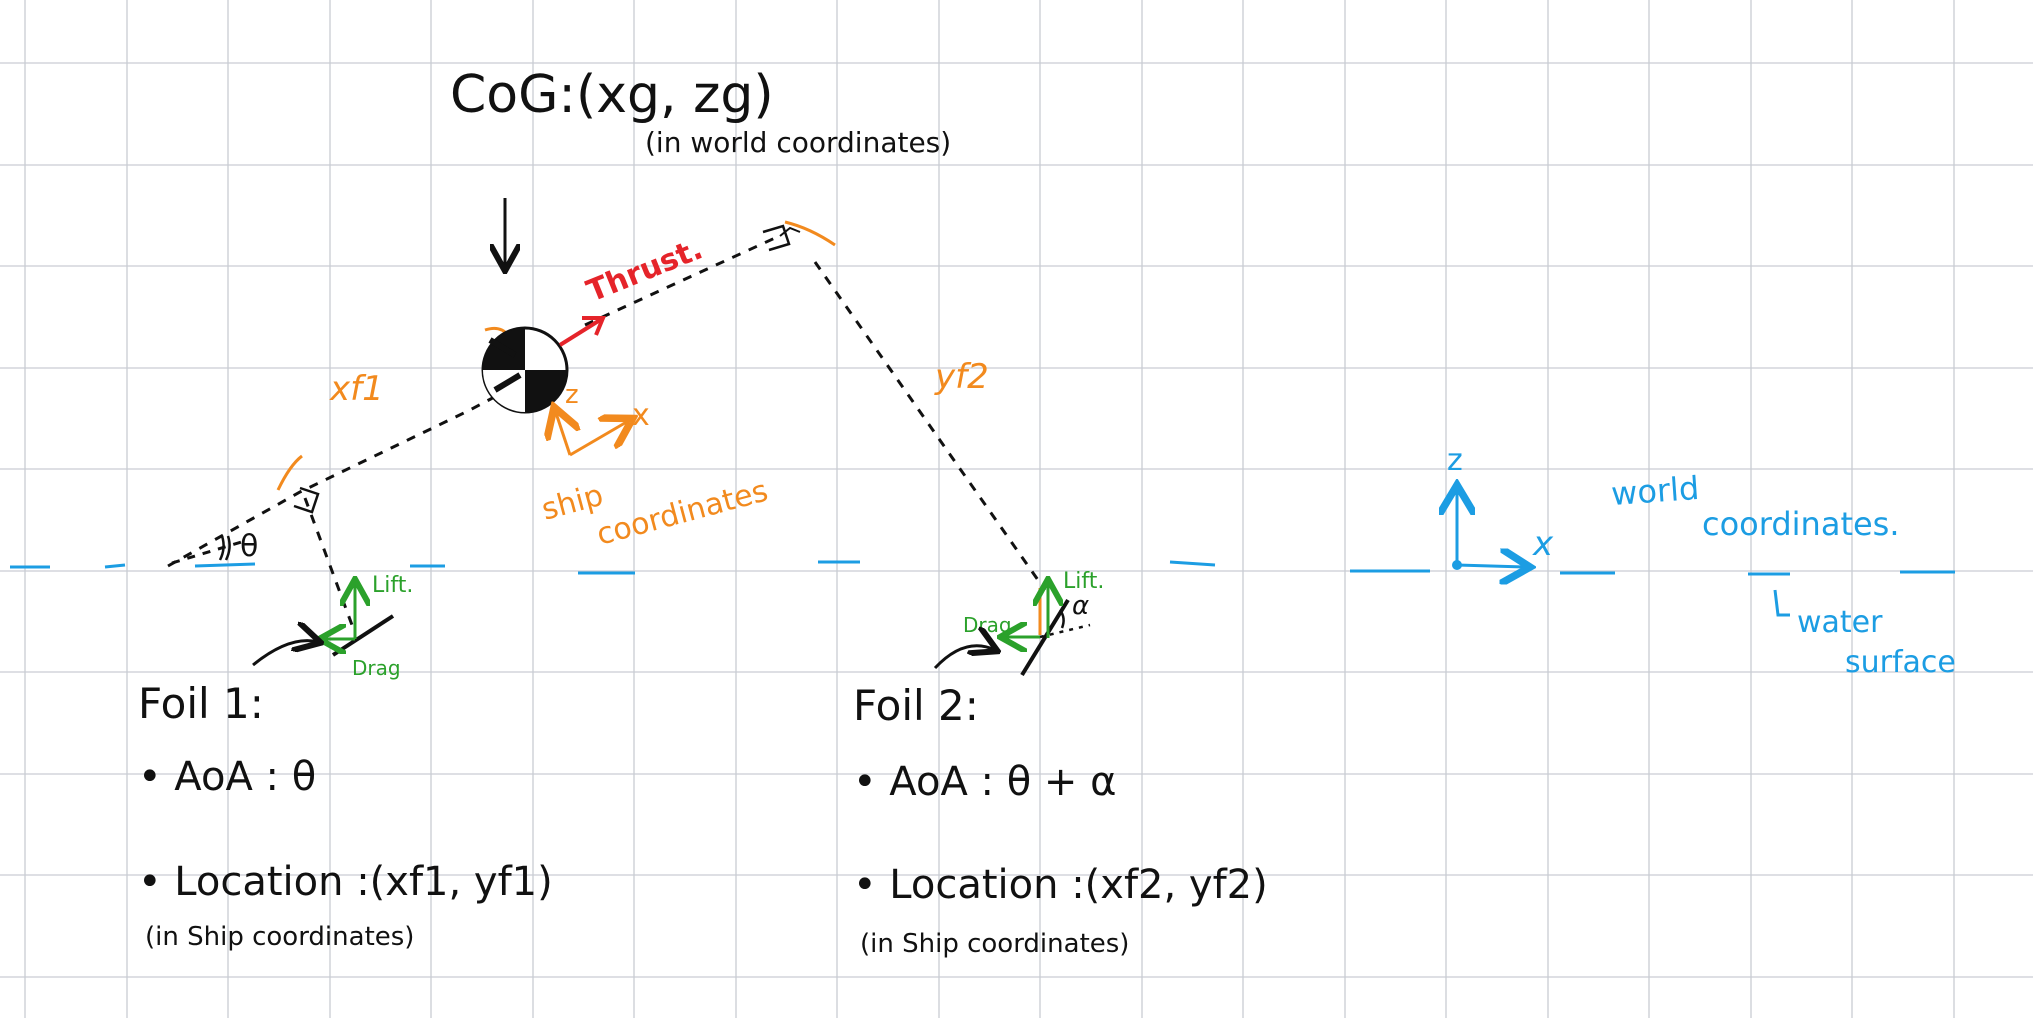 The image size is (2033, 1023). What do you see at coordinates (985, 782) in the screenshot?
I see `foil2-aoa: • AoA : θ + α` at bounding box center [985, 782].